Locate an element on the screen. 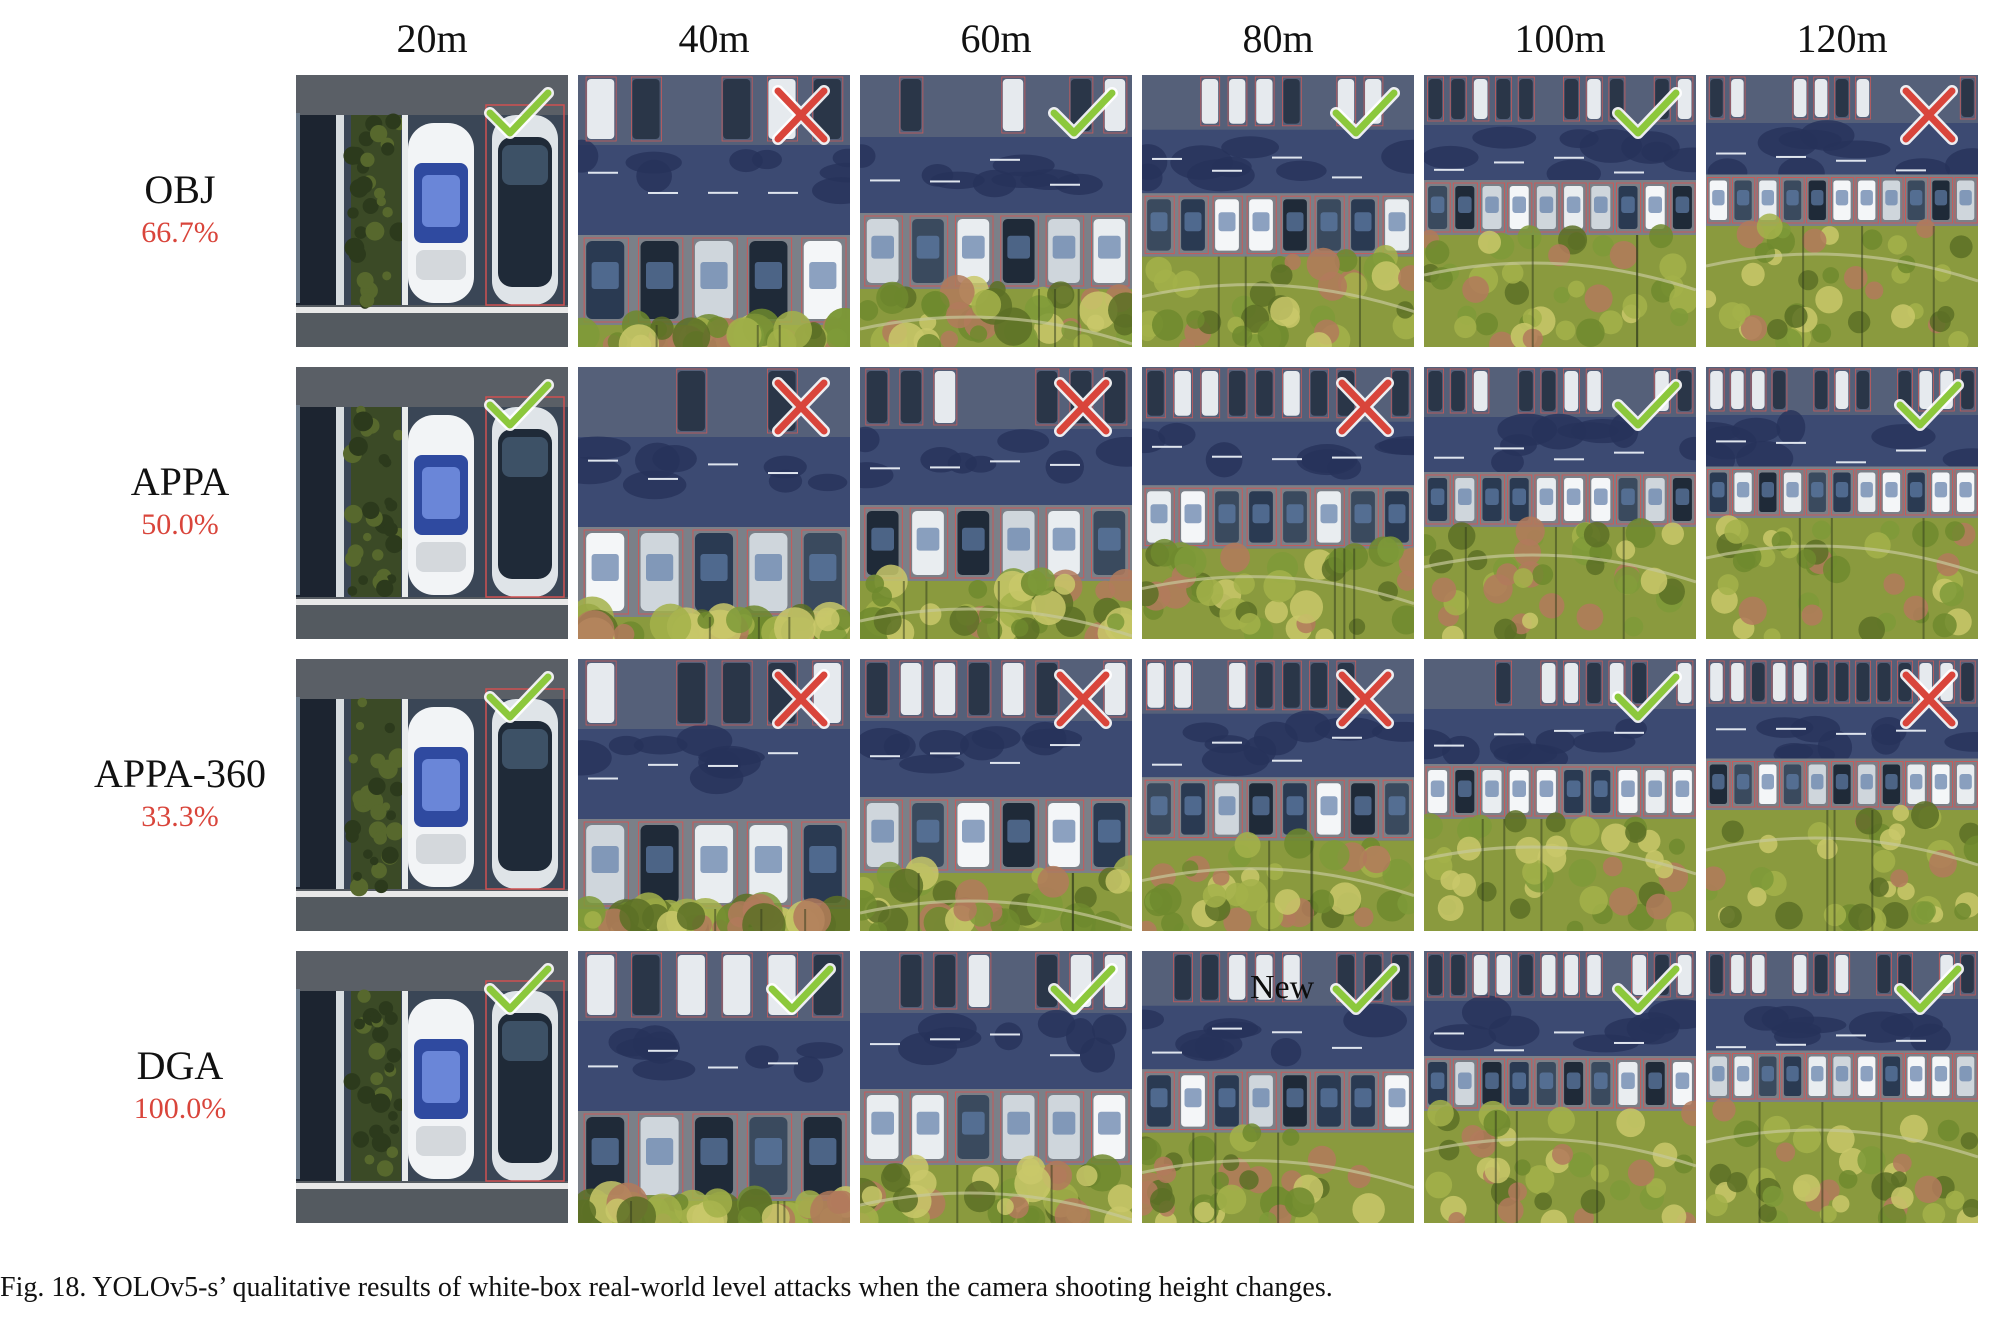 The image size is (1990, 1320). column-header: 120m is located at coordinates (1842, 38).